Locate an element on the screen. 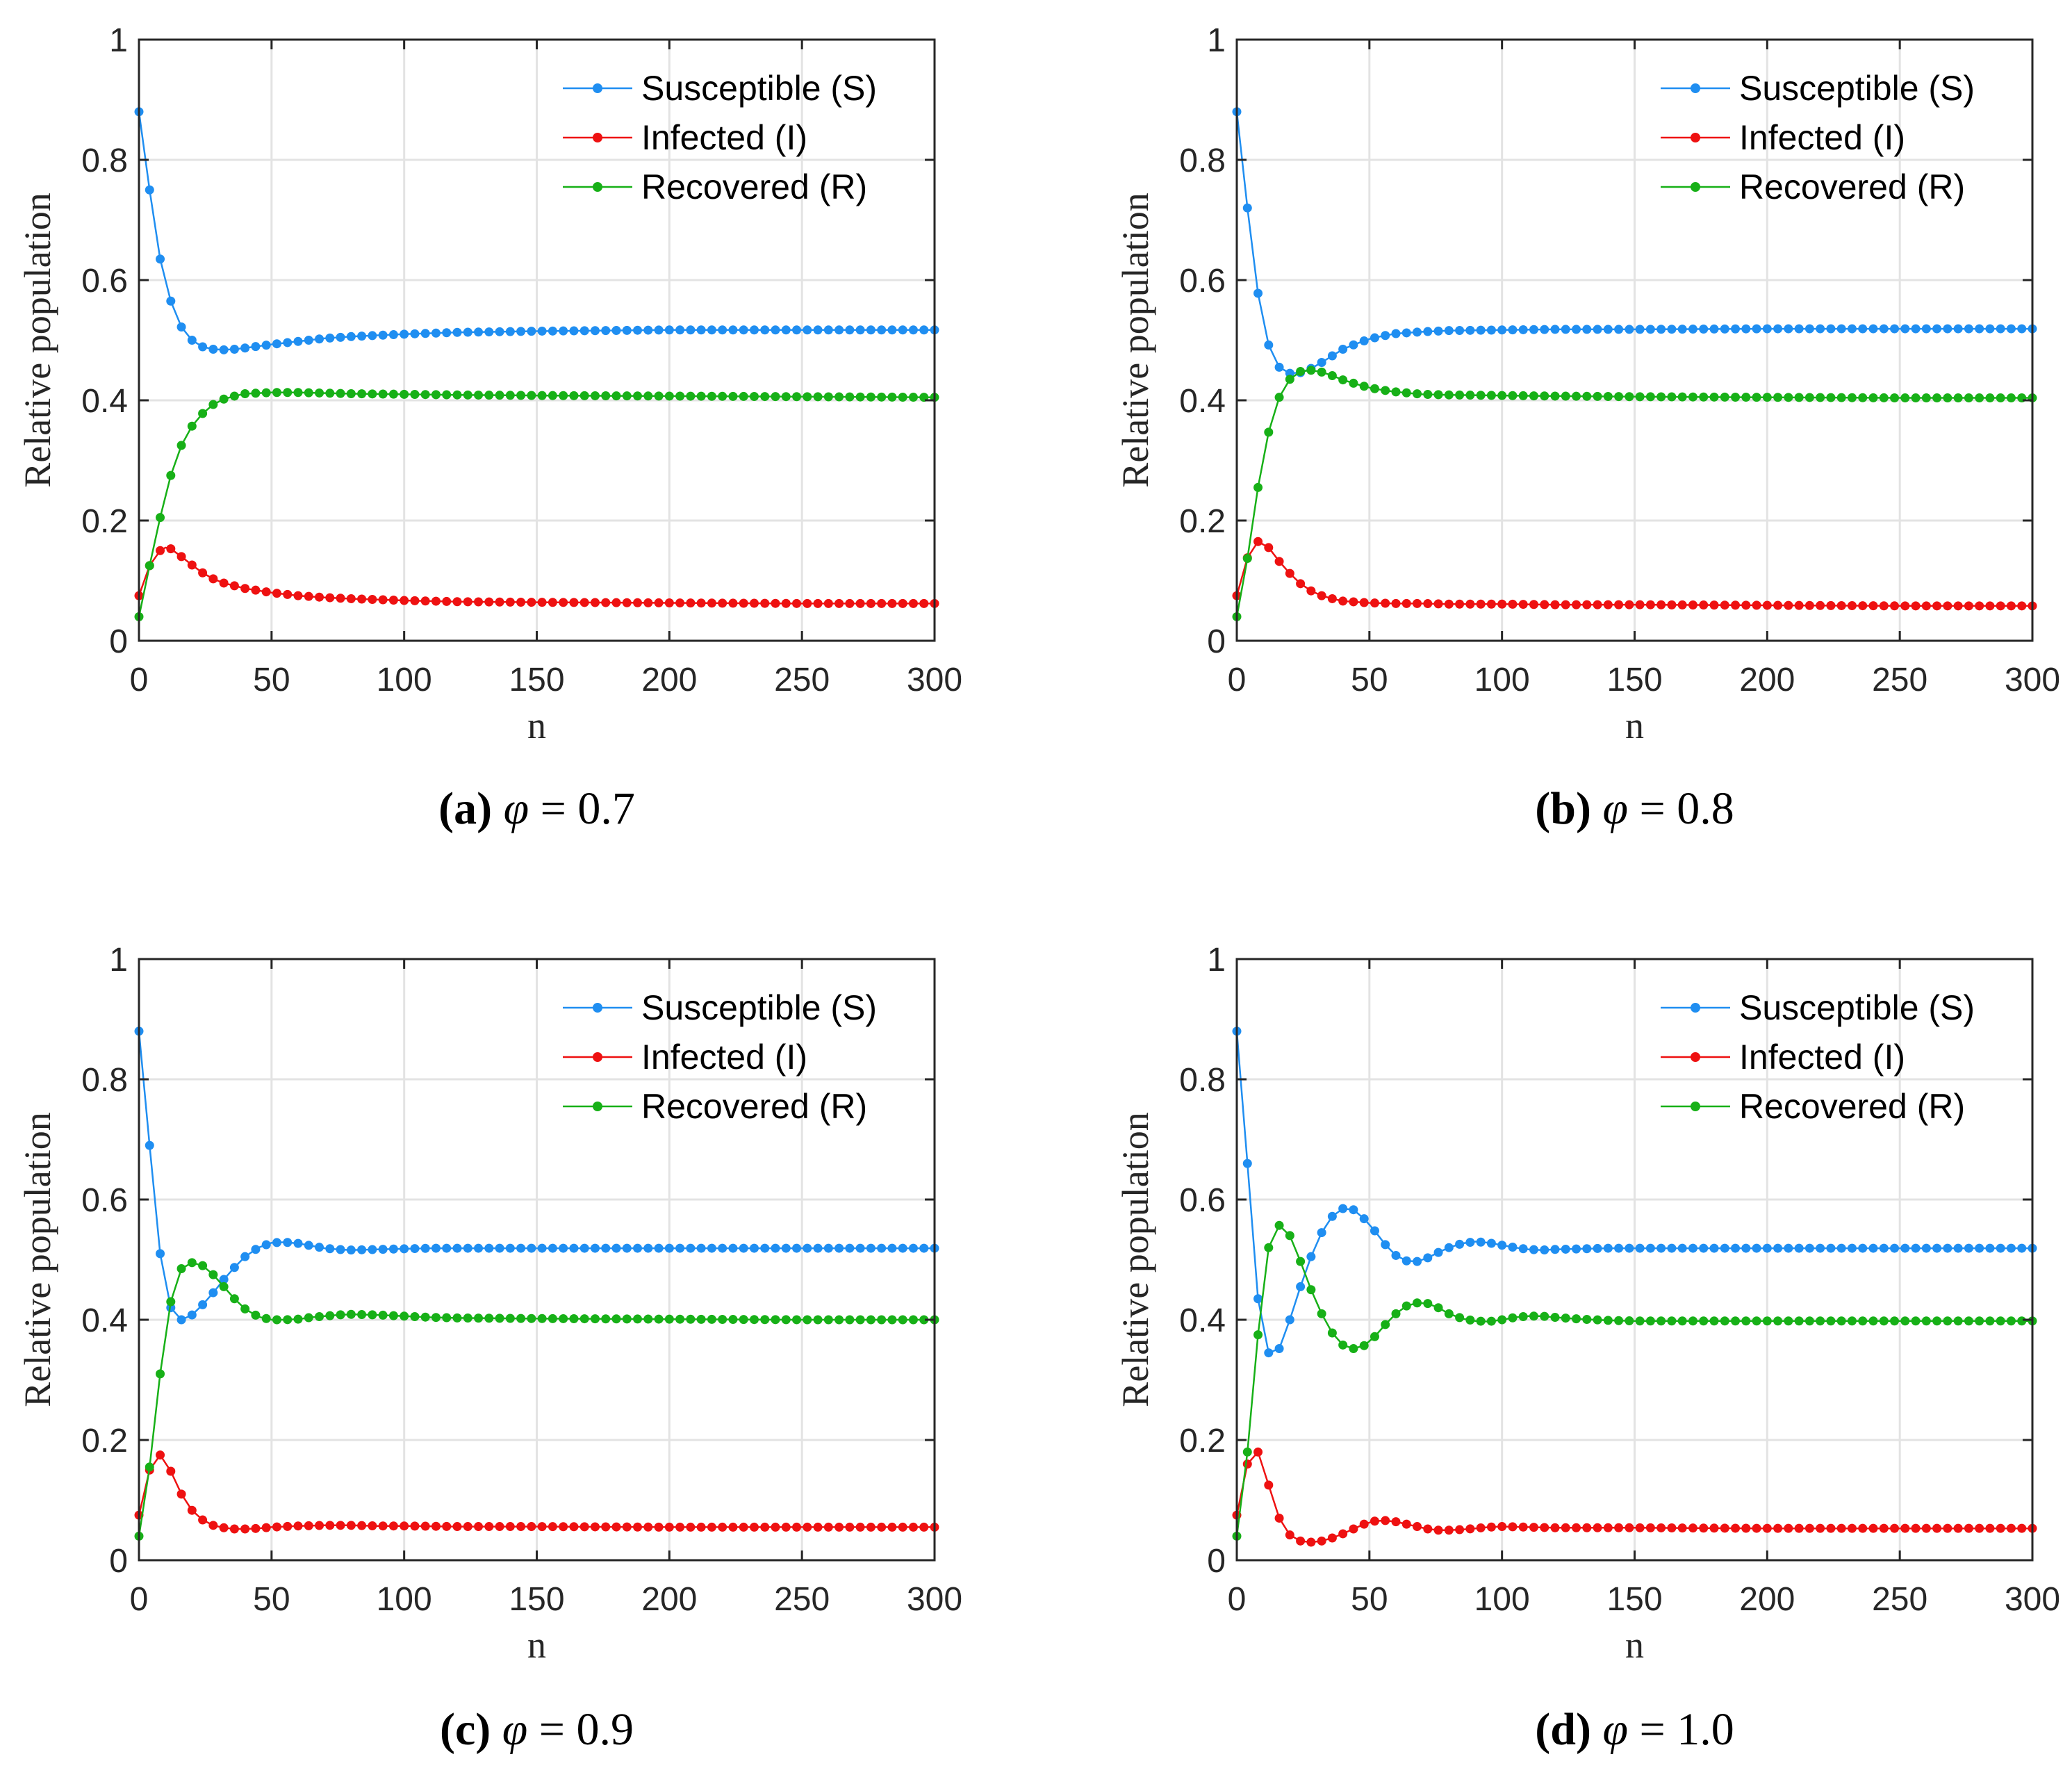  caption-value: 1.0 is located at coordinates (1705, 1729).